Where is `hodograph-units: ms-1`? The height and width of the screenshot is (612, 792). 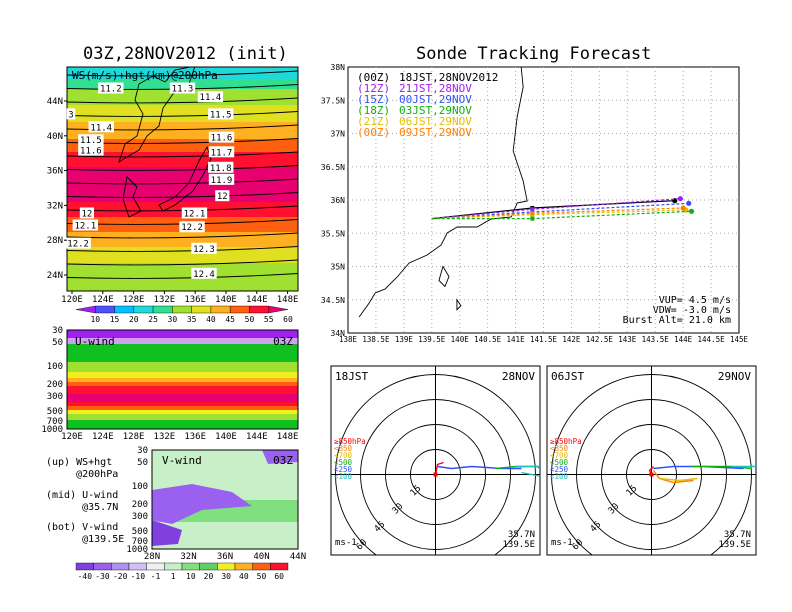
hodograph-units: ms-1 is located at coordinates (346, 543).